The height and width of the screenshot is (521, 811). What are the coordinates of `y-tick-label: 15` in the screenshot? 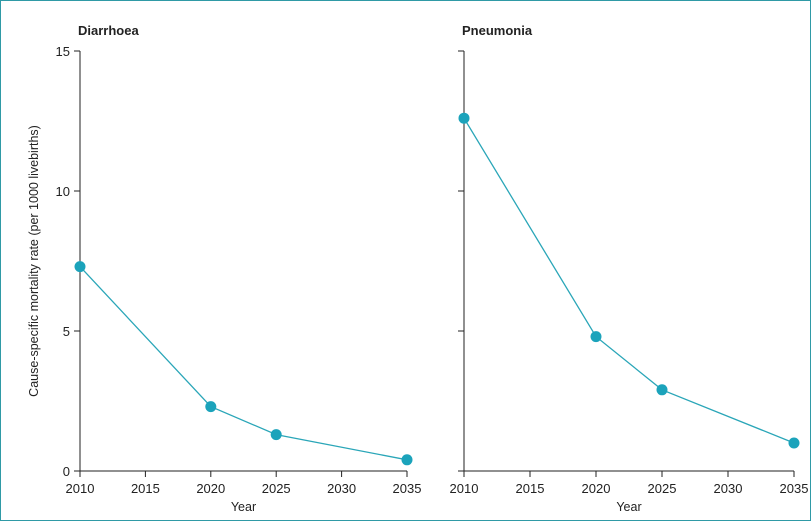 It's located at (63, 51).